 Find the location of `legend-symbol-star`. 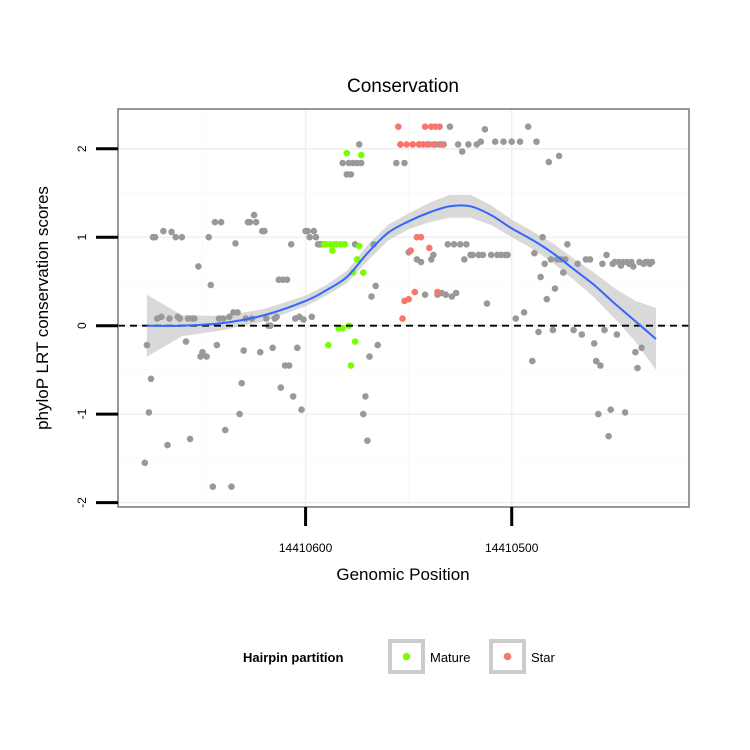

legend-symbol-star is located at coordinates (507, 656).